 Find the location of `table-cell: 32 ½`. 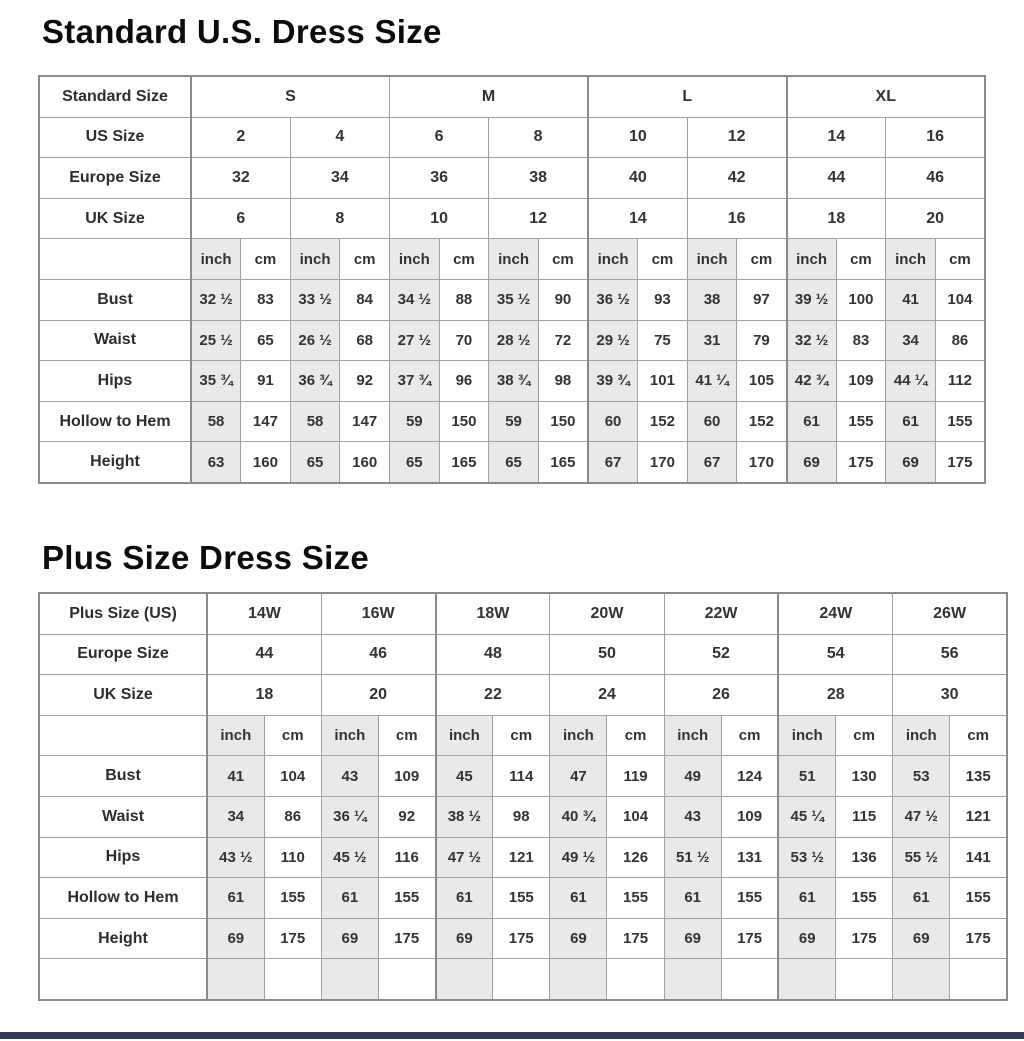

table-cell: 32 ½ is located at coordinates (216, 299).